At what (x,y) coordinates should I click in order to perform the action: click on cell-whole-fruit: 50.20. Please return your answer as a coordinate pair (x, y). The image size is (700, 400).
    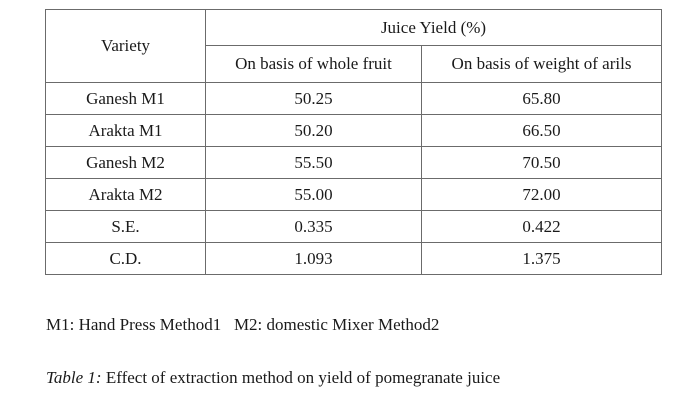
    Looking at the image, I should click on (313, 130).